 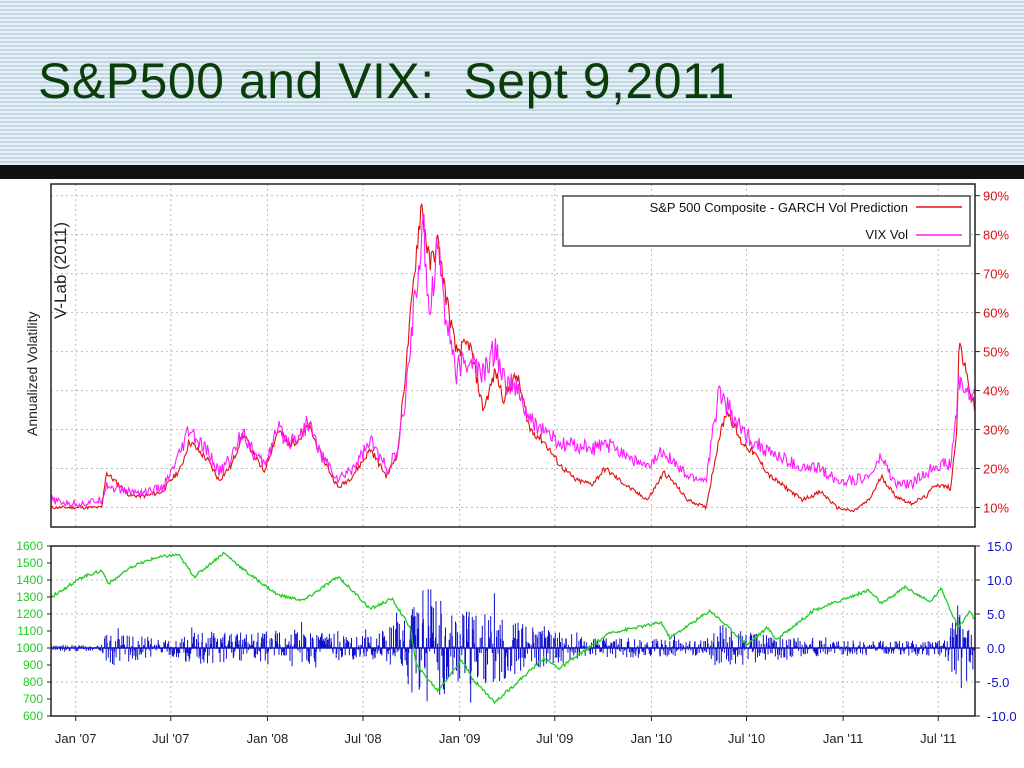 What do you see at coordinates (33, 665) in the screenshot?
I see `index-left-tick-label: 900` at bounding box center [33, 665].